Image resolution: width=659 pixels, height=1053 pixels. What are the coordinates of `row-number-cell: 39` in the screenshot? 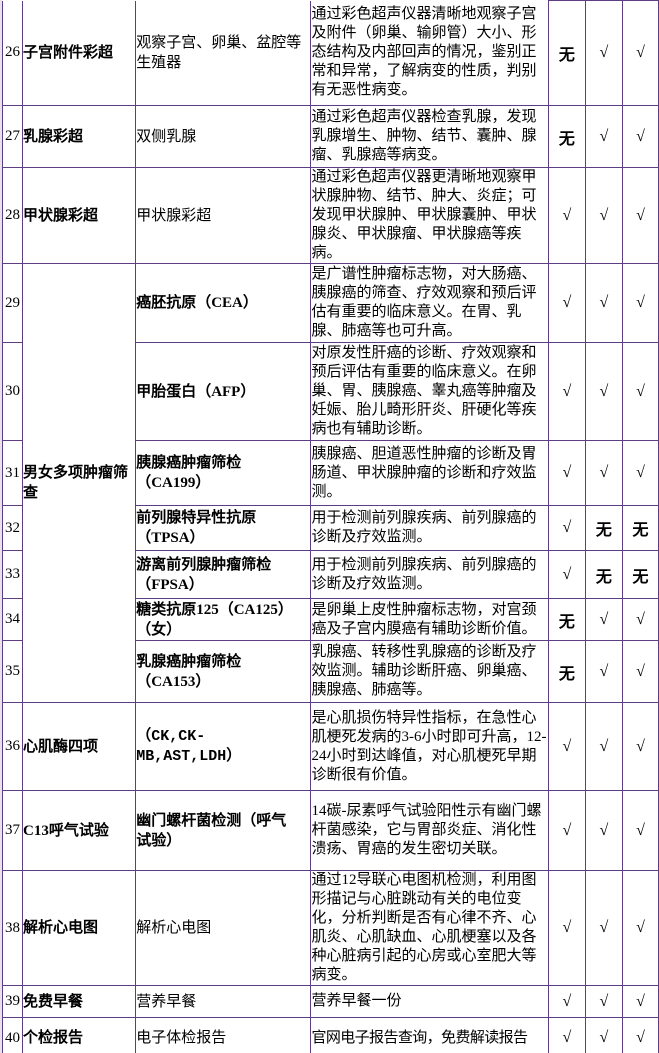 It's located at (12, 1001).